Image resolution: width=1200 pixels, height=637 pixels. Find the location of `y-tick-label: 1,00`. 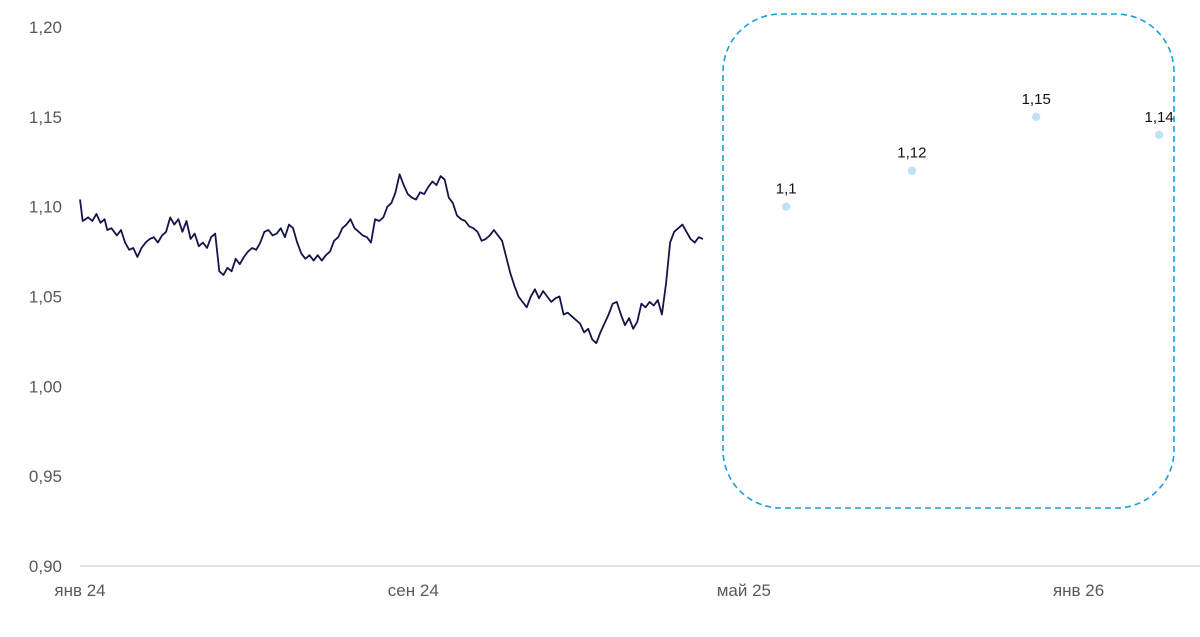

y-tick-label: 1,00 is located at coordinates (45, 386).